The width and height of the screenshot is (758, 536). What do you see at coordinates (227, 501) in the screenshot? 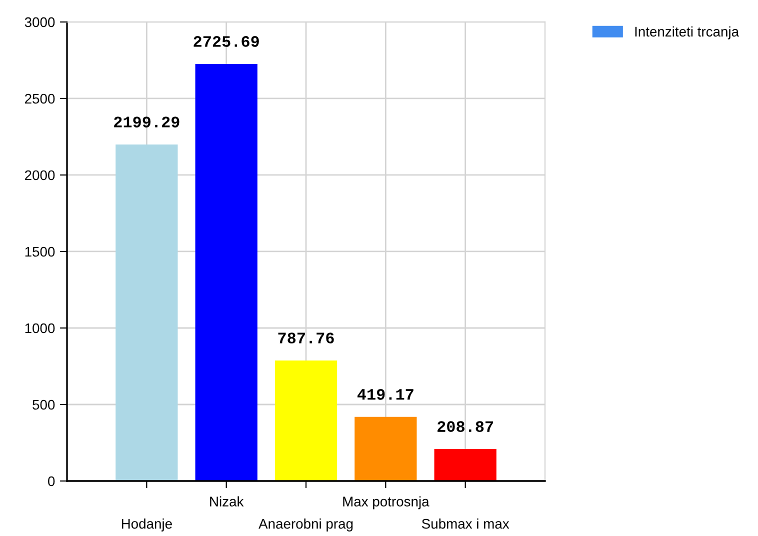
I see `x-tick-label: Nizak` at bounding box center [227, 501].